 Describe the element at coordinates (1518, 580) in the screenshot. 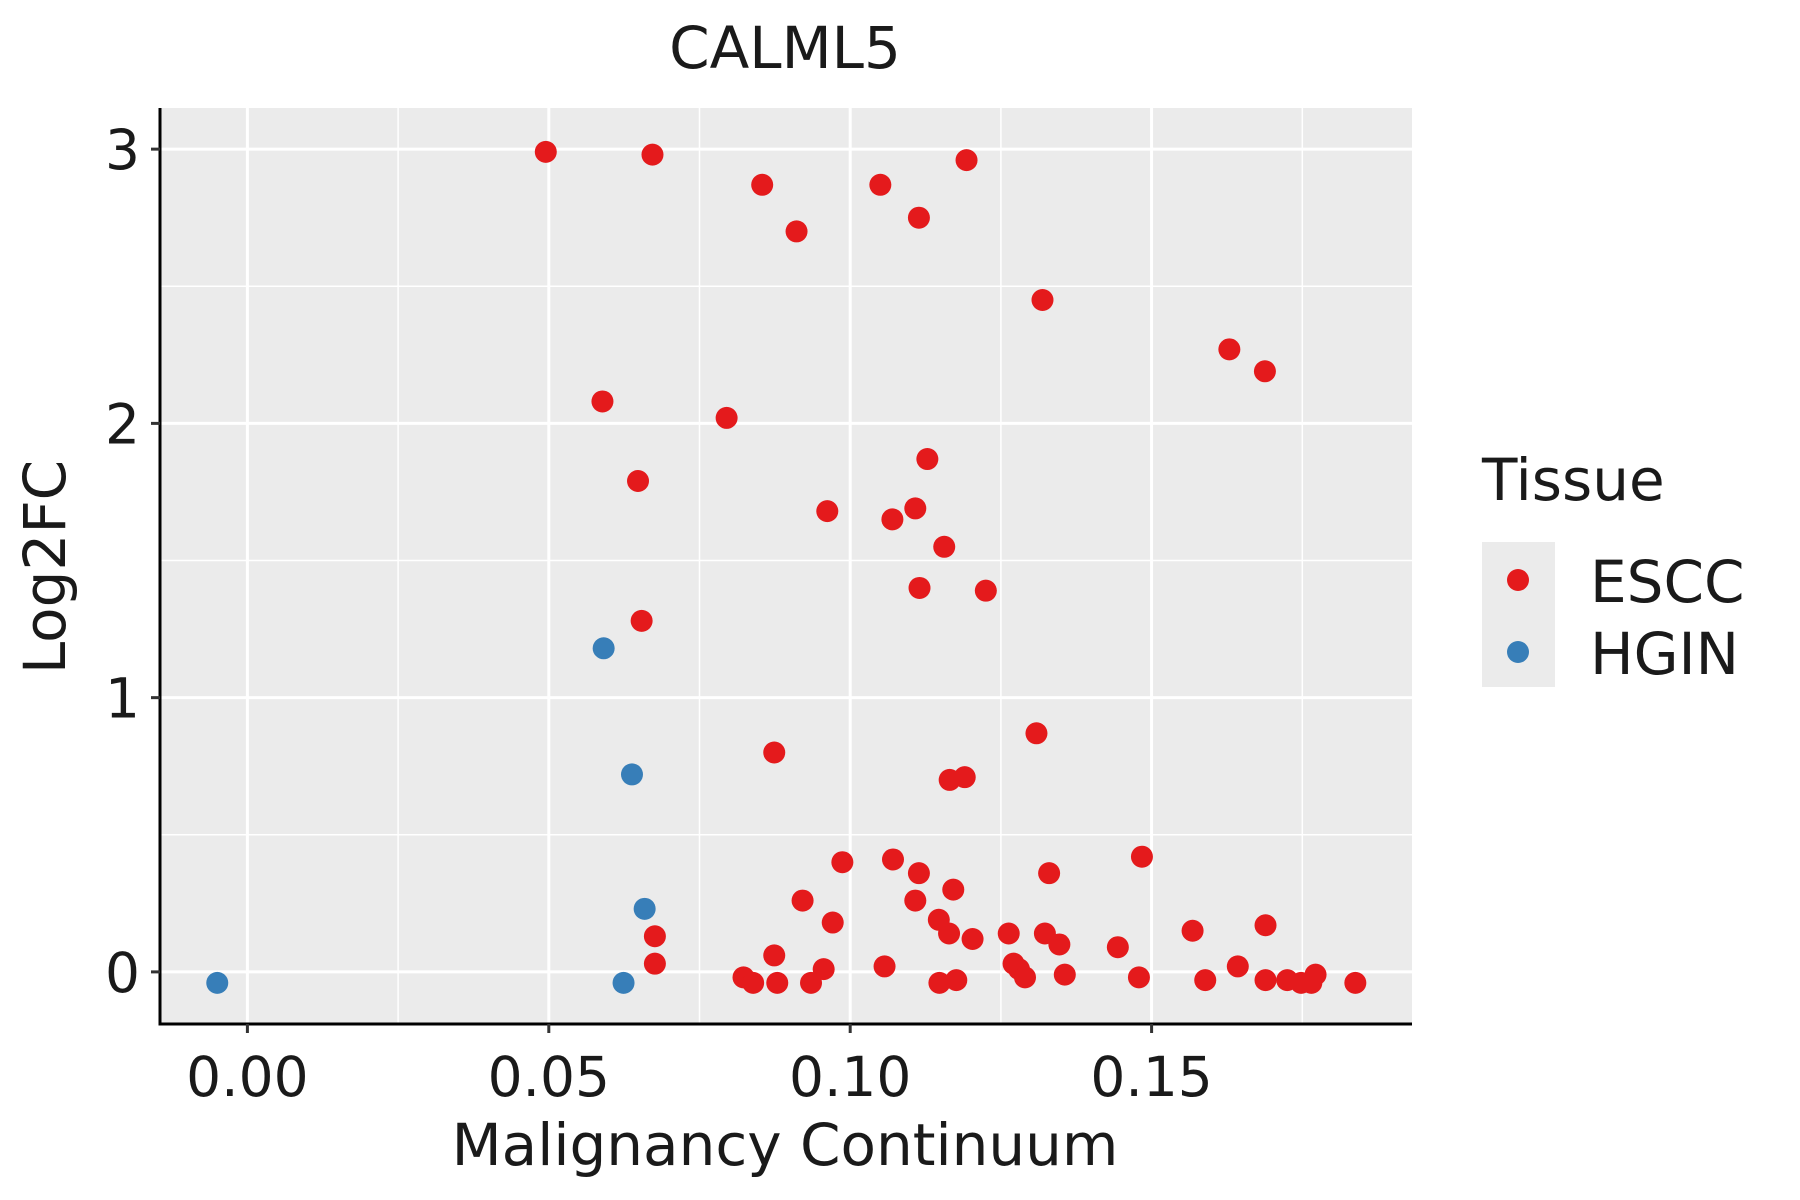

I see `legend-key-escc` at that location.